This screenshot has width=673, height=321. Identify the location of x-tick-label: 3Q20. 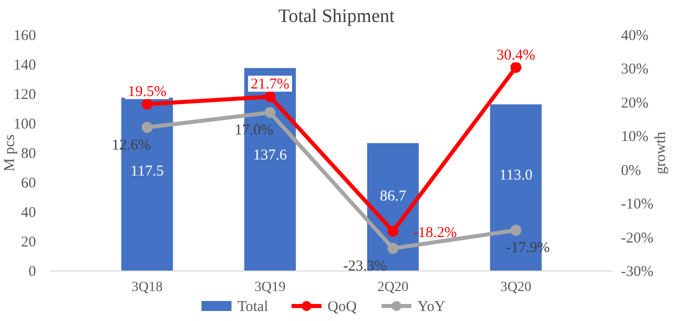
(516, 287).